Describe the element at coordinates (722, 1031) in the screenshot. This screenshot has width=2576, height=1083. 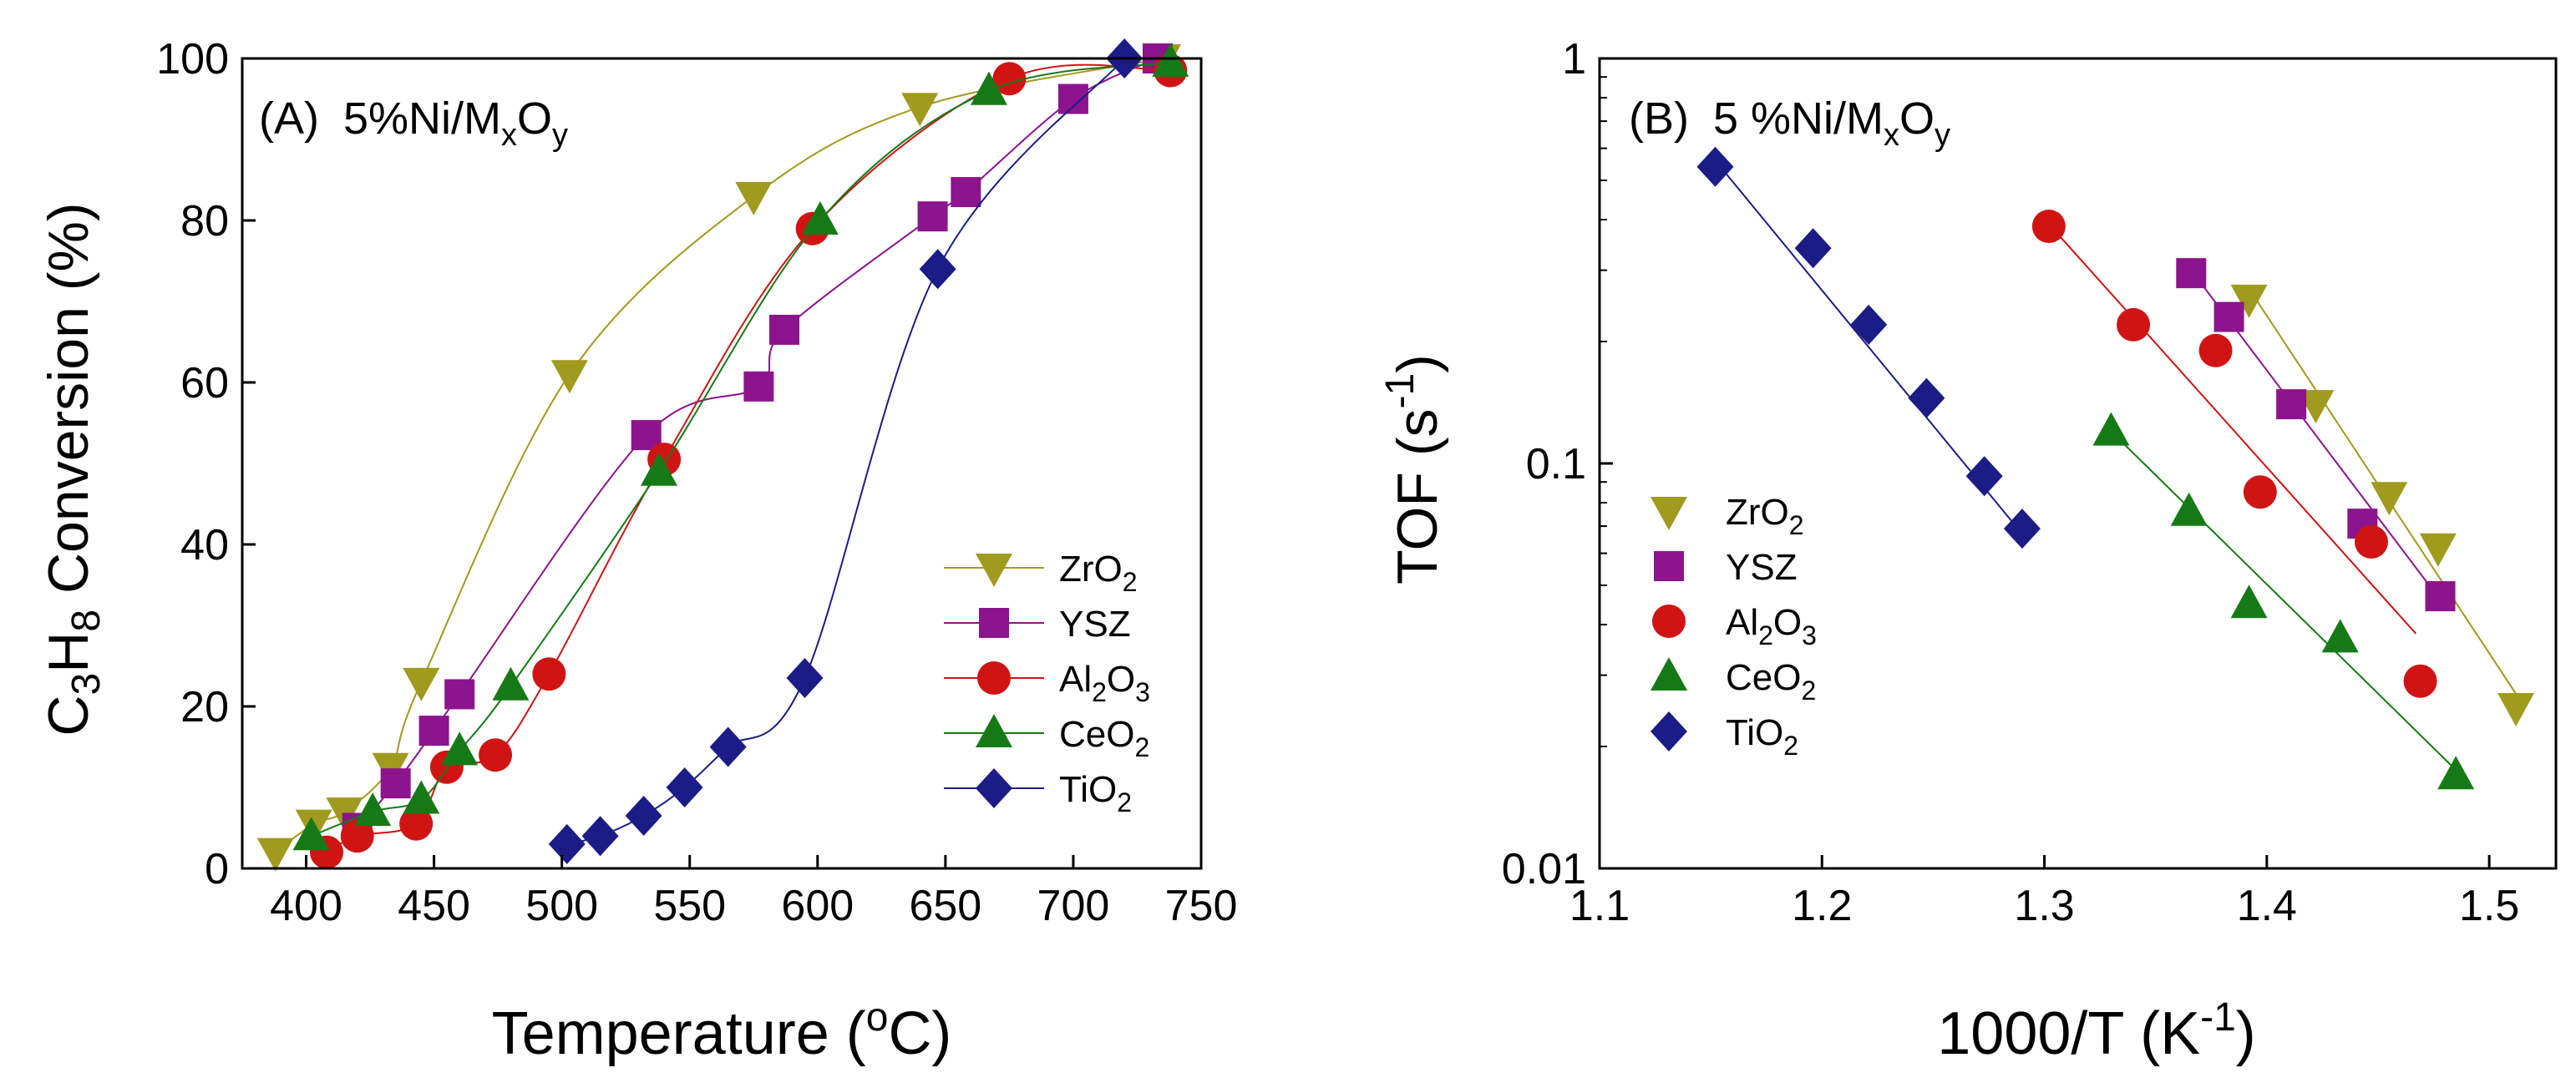
I see `panel-a-x-axis-label: Temperature (oC)` at that location.